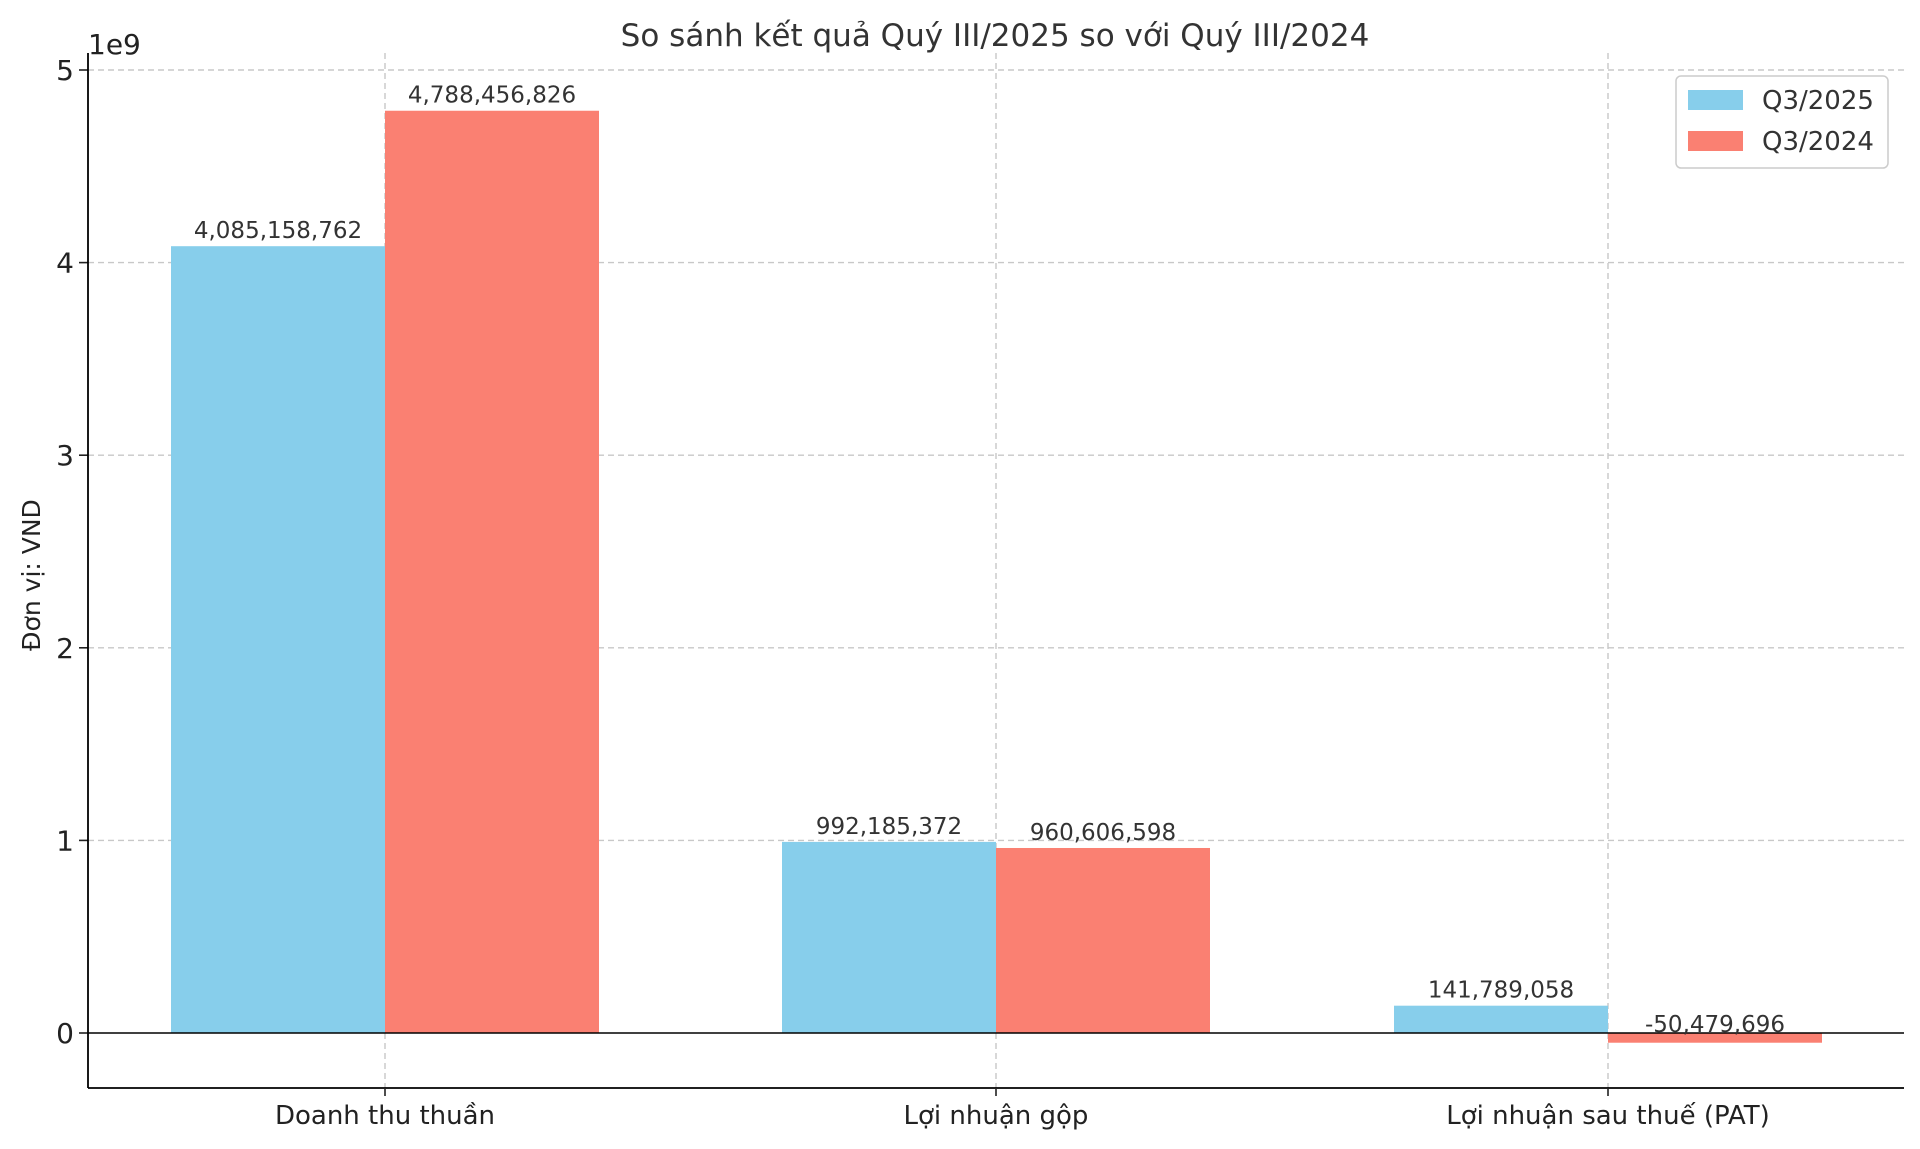 Image resolution: width=1920 pixels, height=1149 pixels. What do you see at coordinates (1715, 141) in the screenshot?
I see `legend-swatch-q3-2024` at bounding box center [1715, 141].